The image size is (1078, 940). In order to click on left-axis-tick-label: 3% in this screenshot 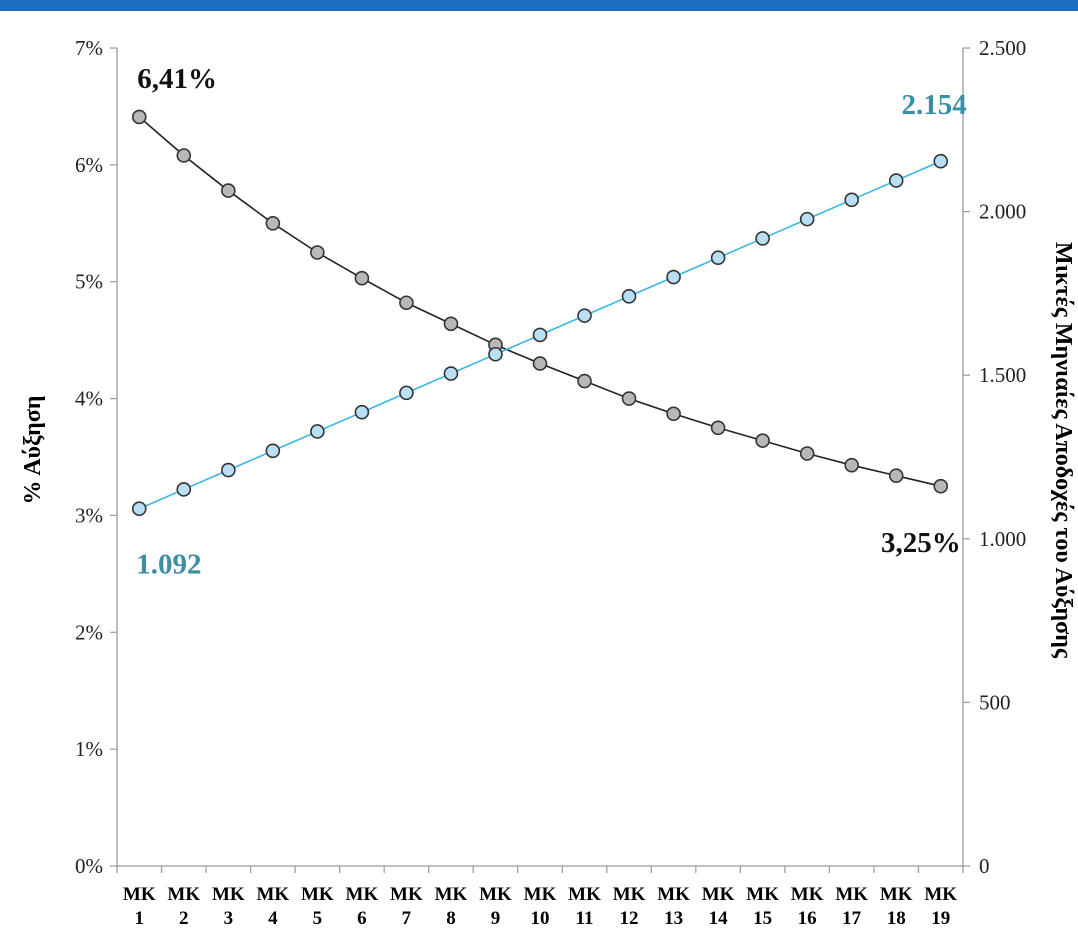, I will do `click(89, 515)`.